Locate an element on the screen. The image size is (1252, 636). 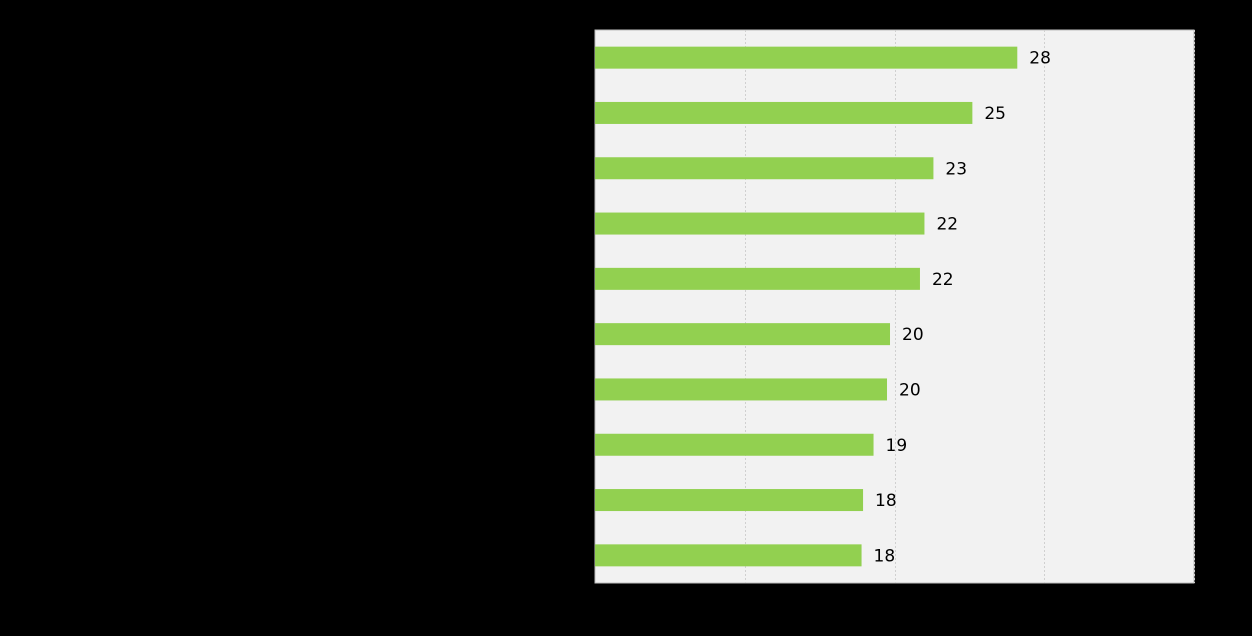
data-labels: 28 25 23 22 22 20 20 19 18 18 is located at coordinates (962, 308).